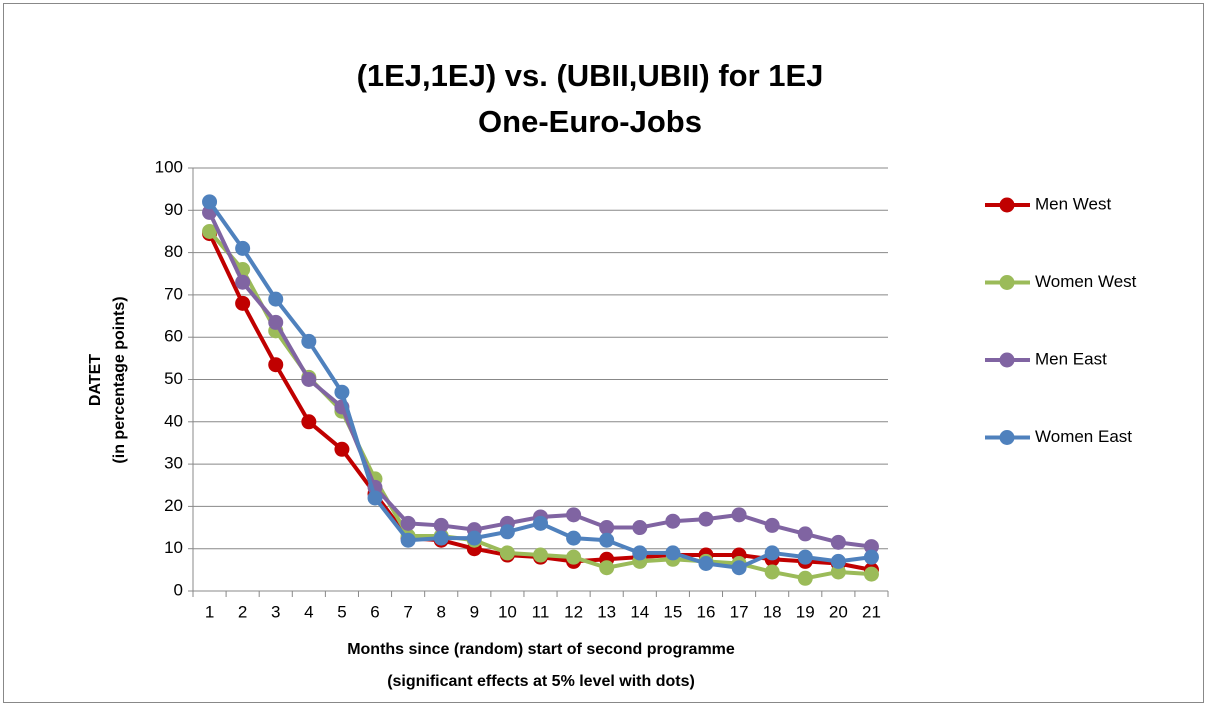  What do you see at coordinates (739, 611) in the screenshot?
I see `x-tick-label: 17` at bounding box center [739, 611].